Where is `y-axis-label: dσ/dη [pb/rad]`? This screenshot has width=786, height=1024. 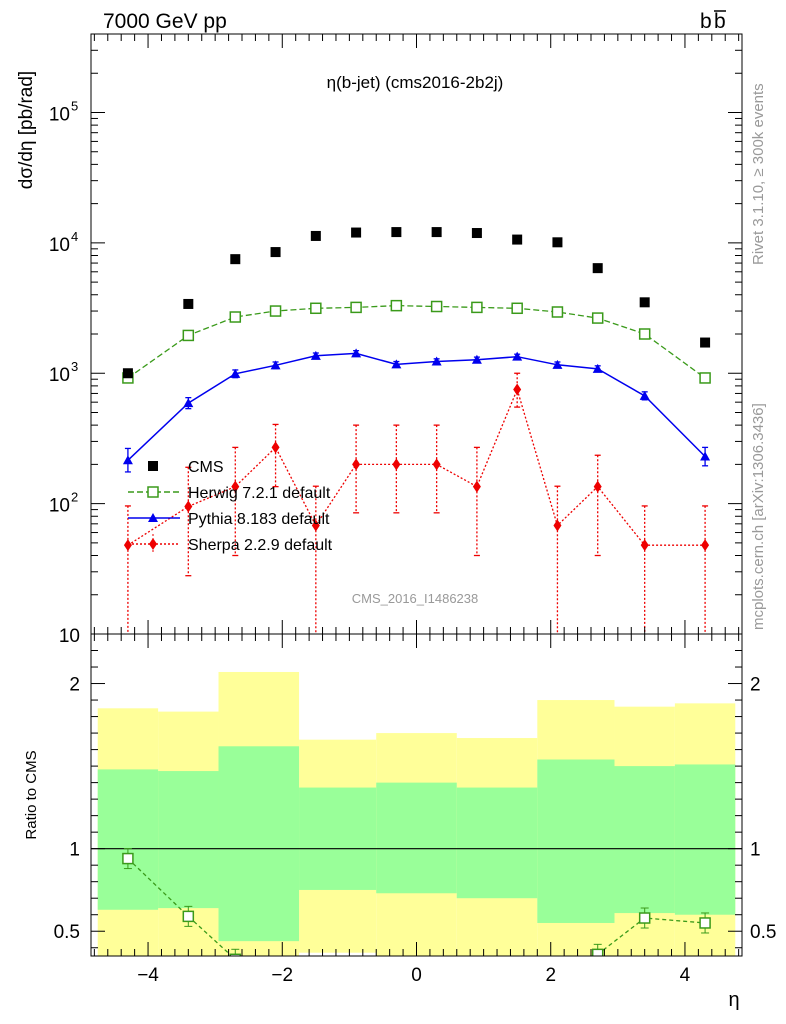
y-axis-label: dσ/dη [pb/rad] is located at coordinates (26, 130).